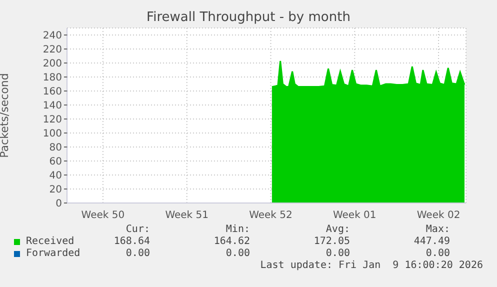 This screenshot has width=497, height=287. I want to click on text: Cur:, so click(137, 229).